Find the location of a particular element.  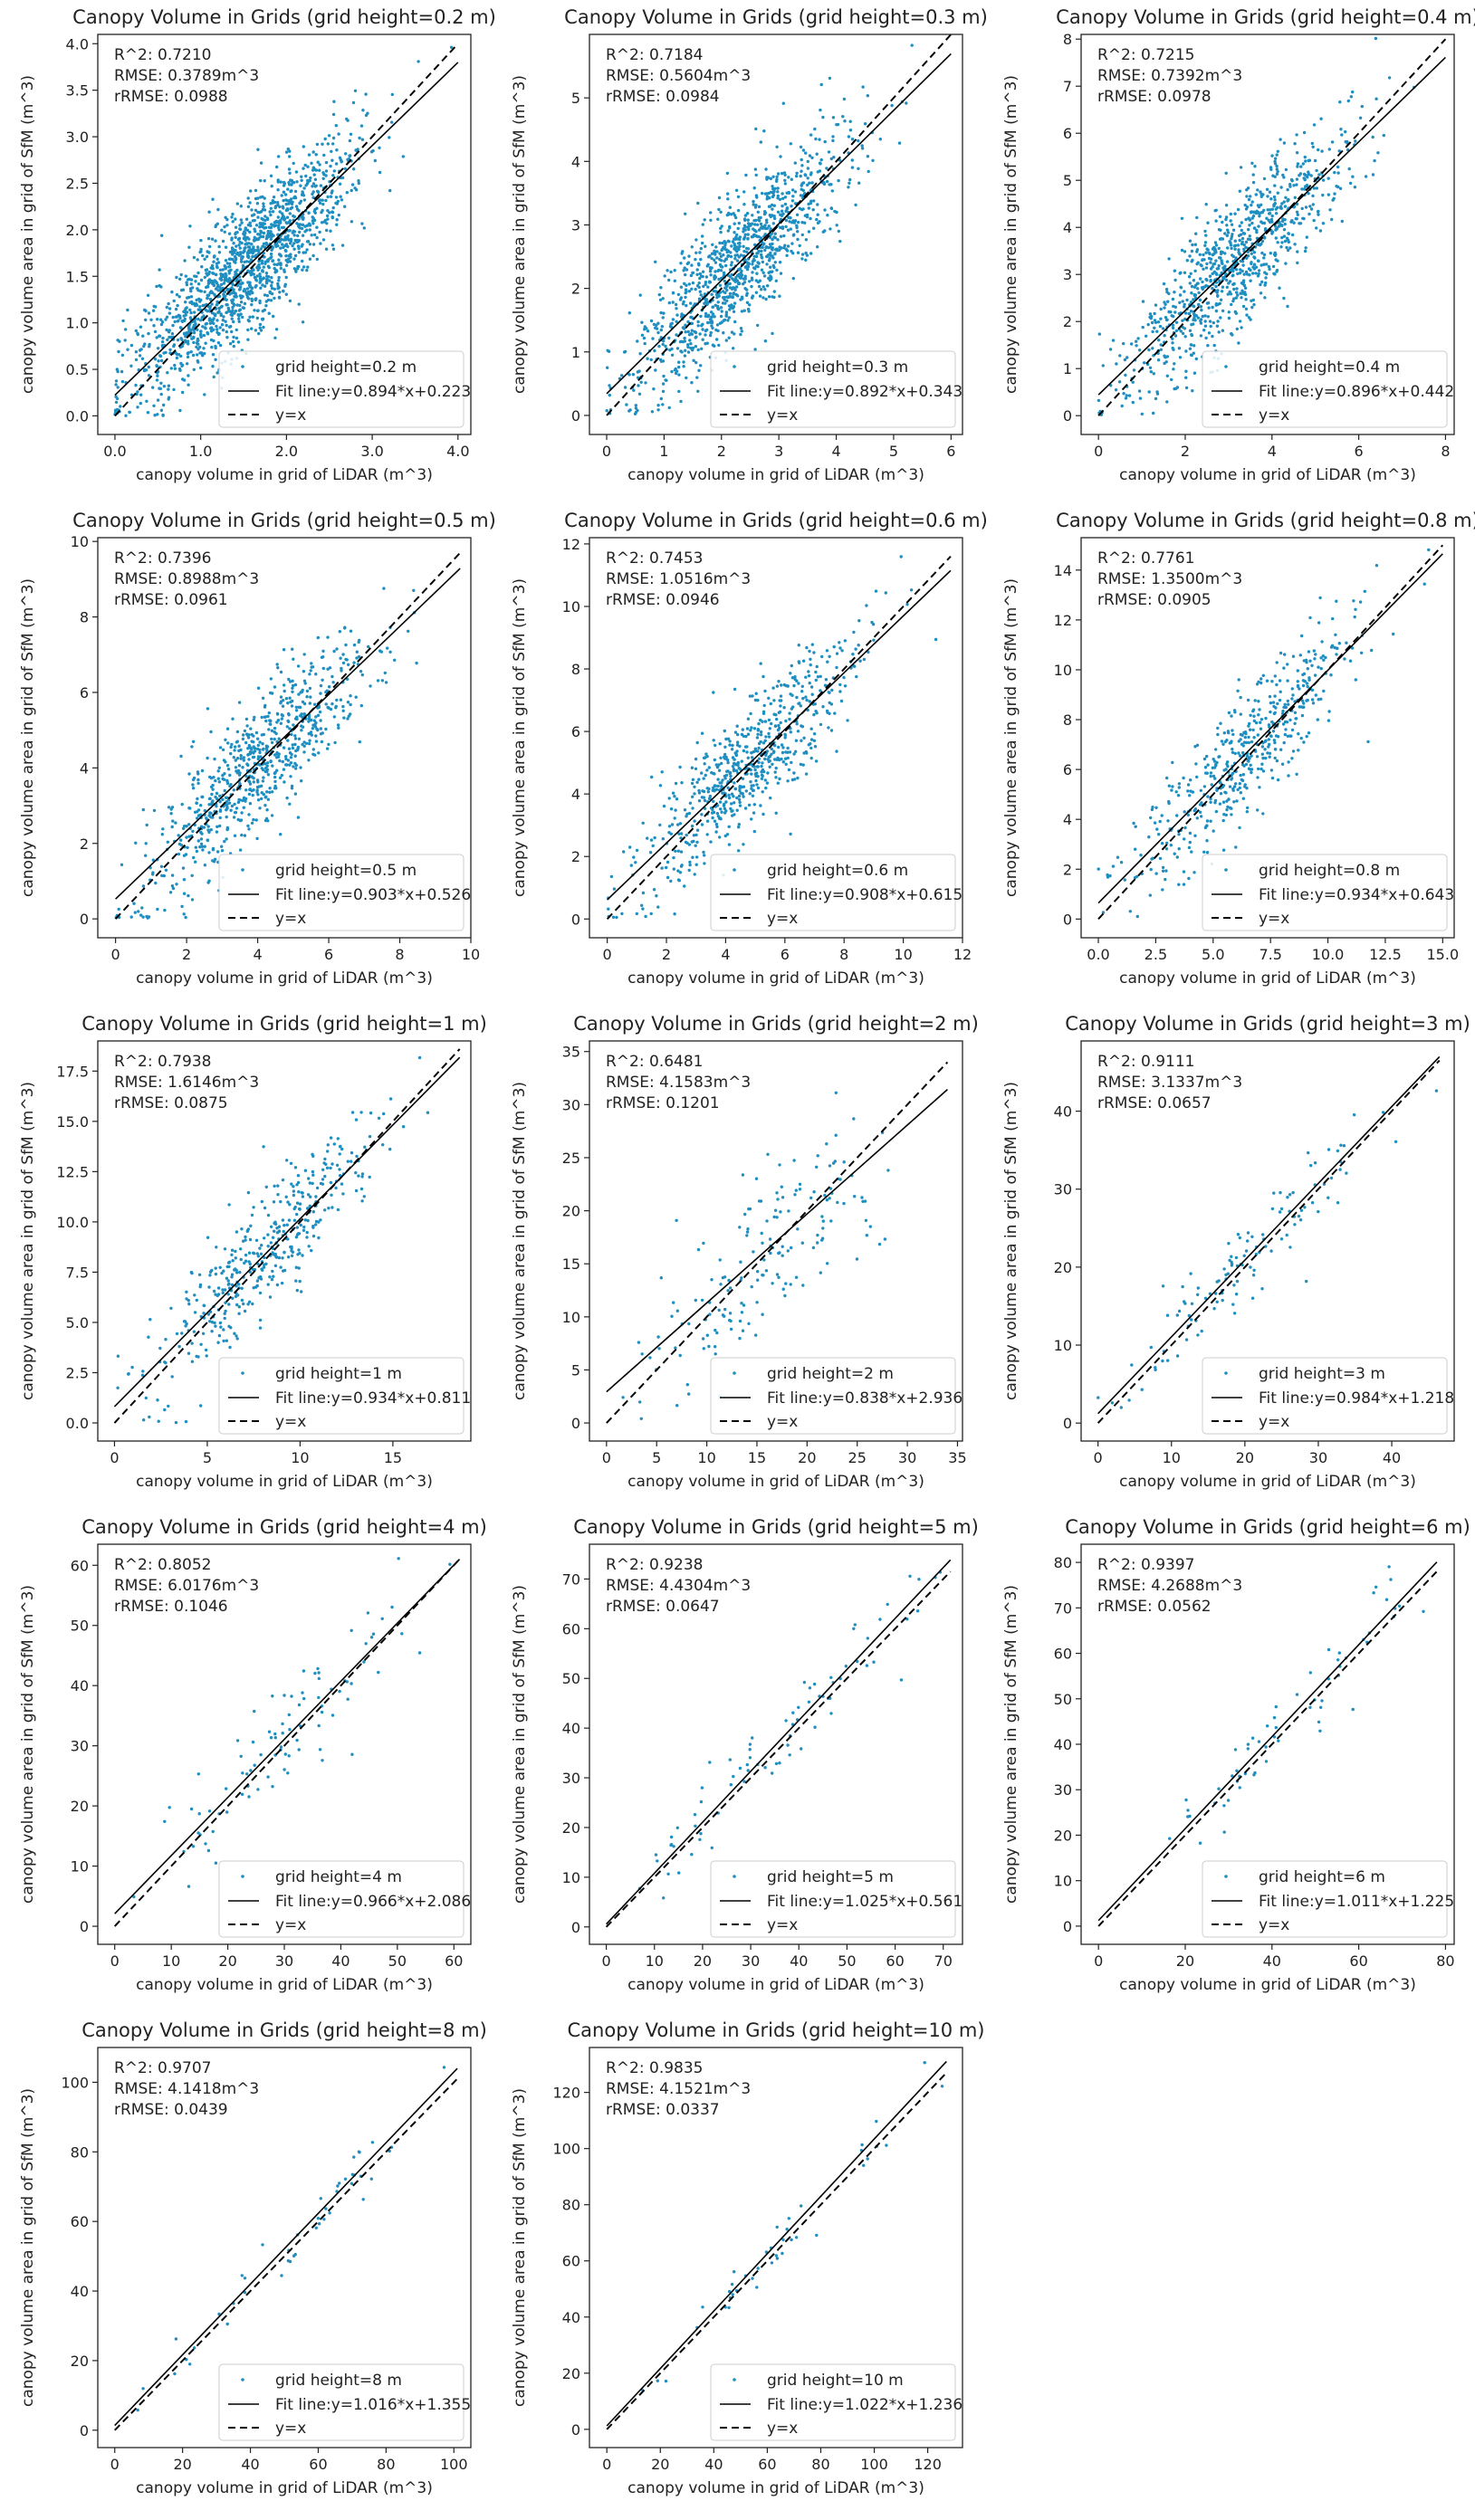

legend-label-points: grid height=0.4 m is located at coordinates (1329, 367).